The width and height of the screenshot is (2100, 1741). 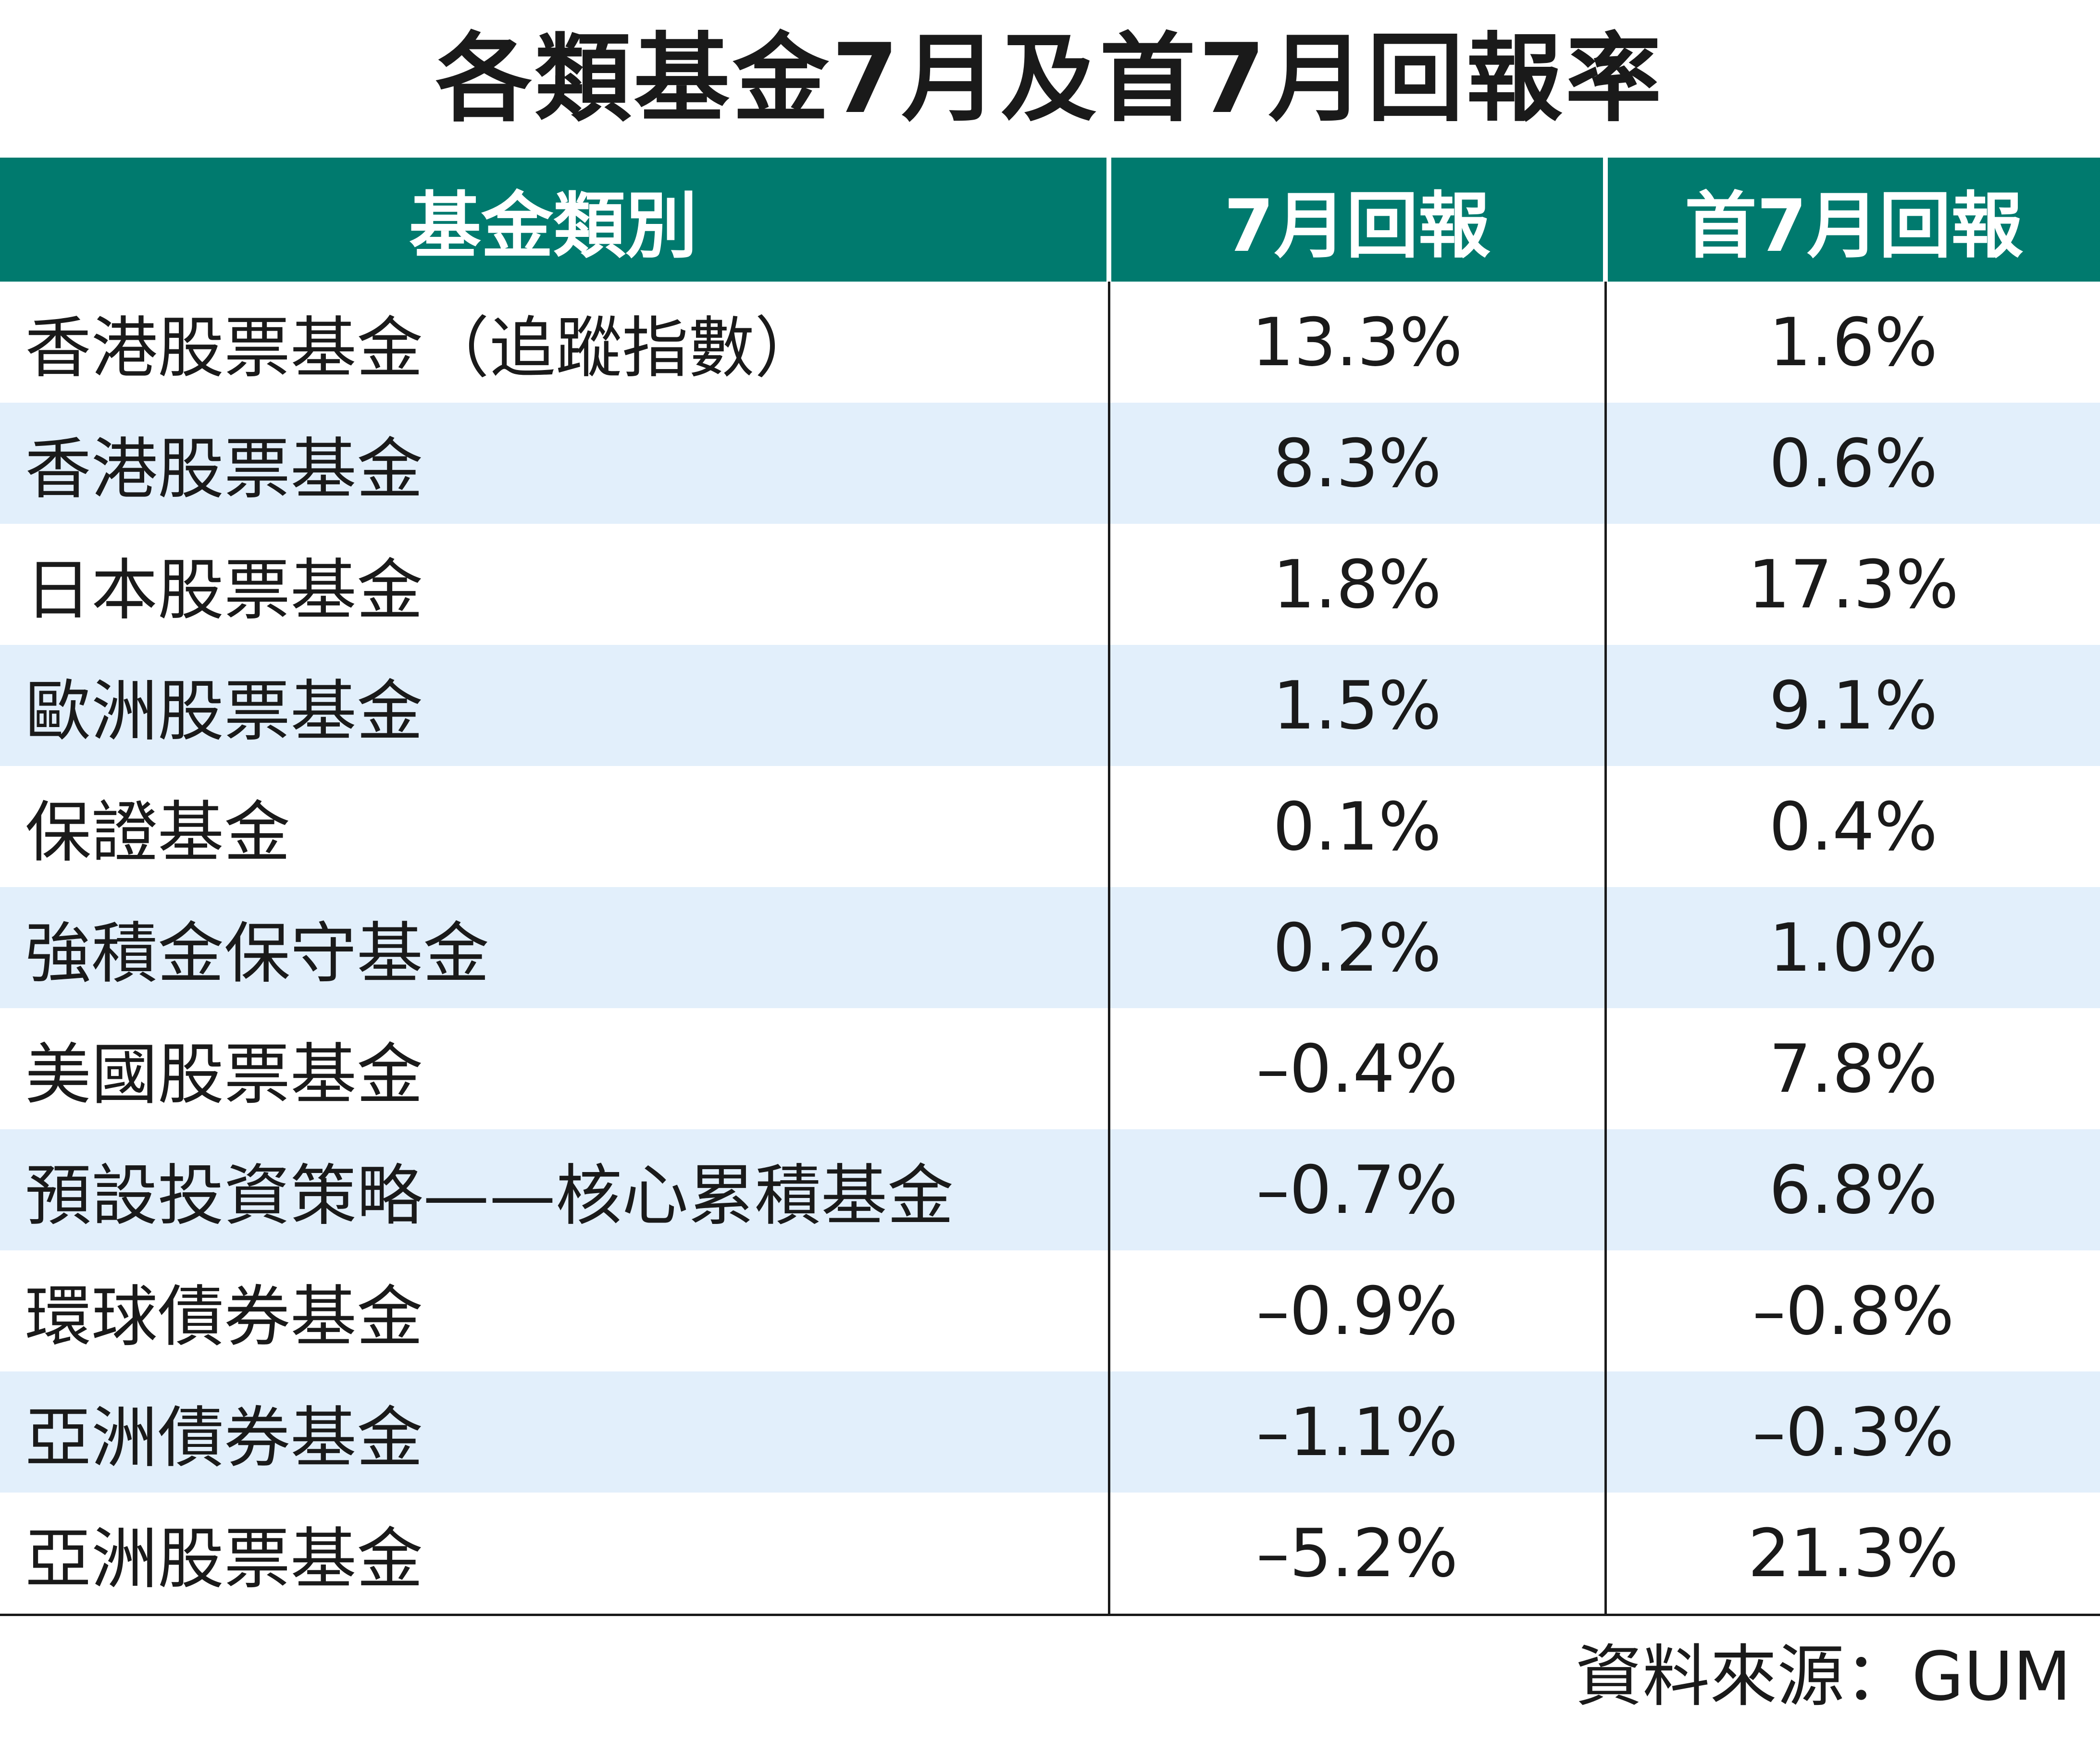 I want to click on table-row: 強積金保守基金 0.2% 1.0%, so click(x=1050, y=948).